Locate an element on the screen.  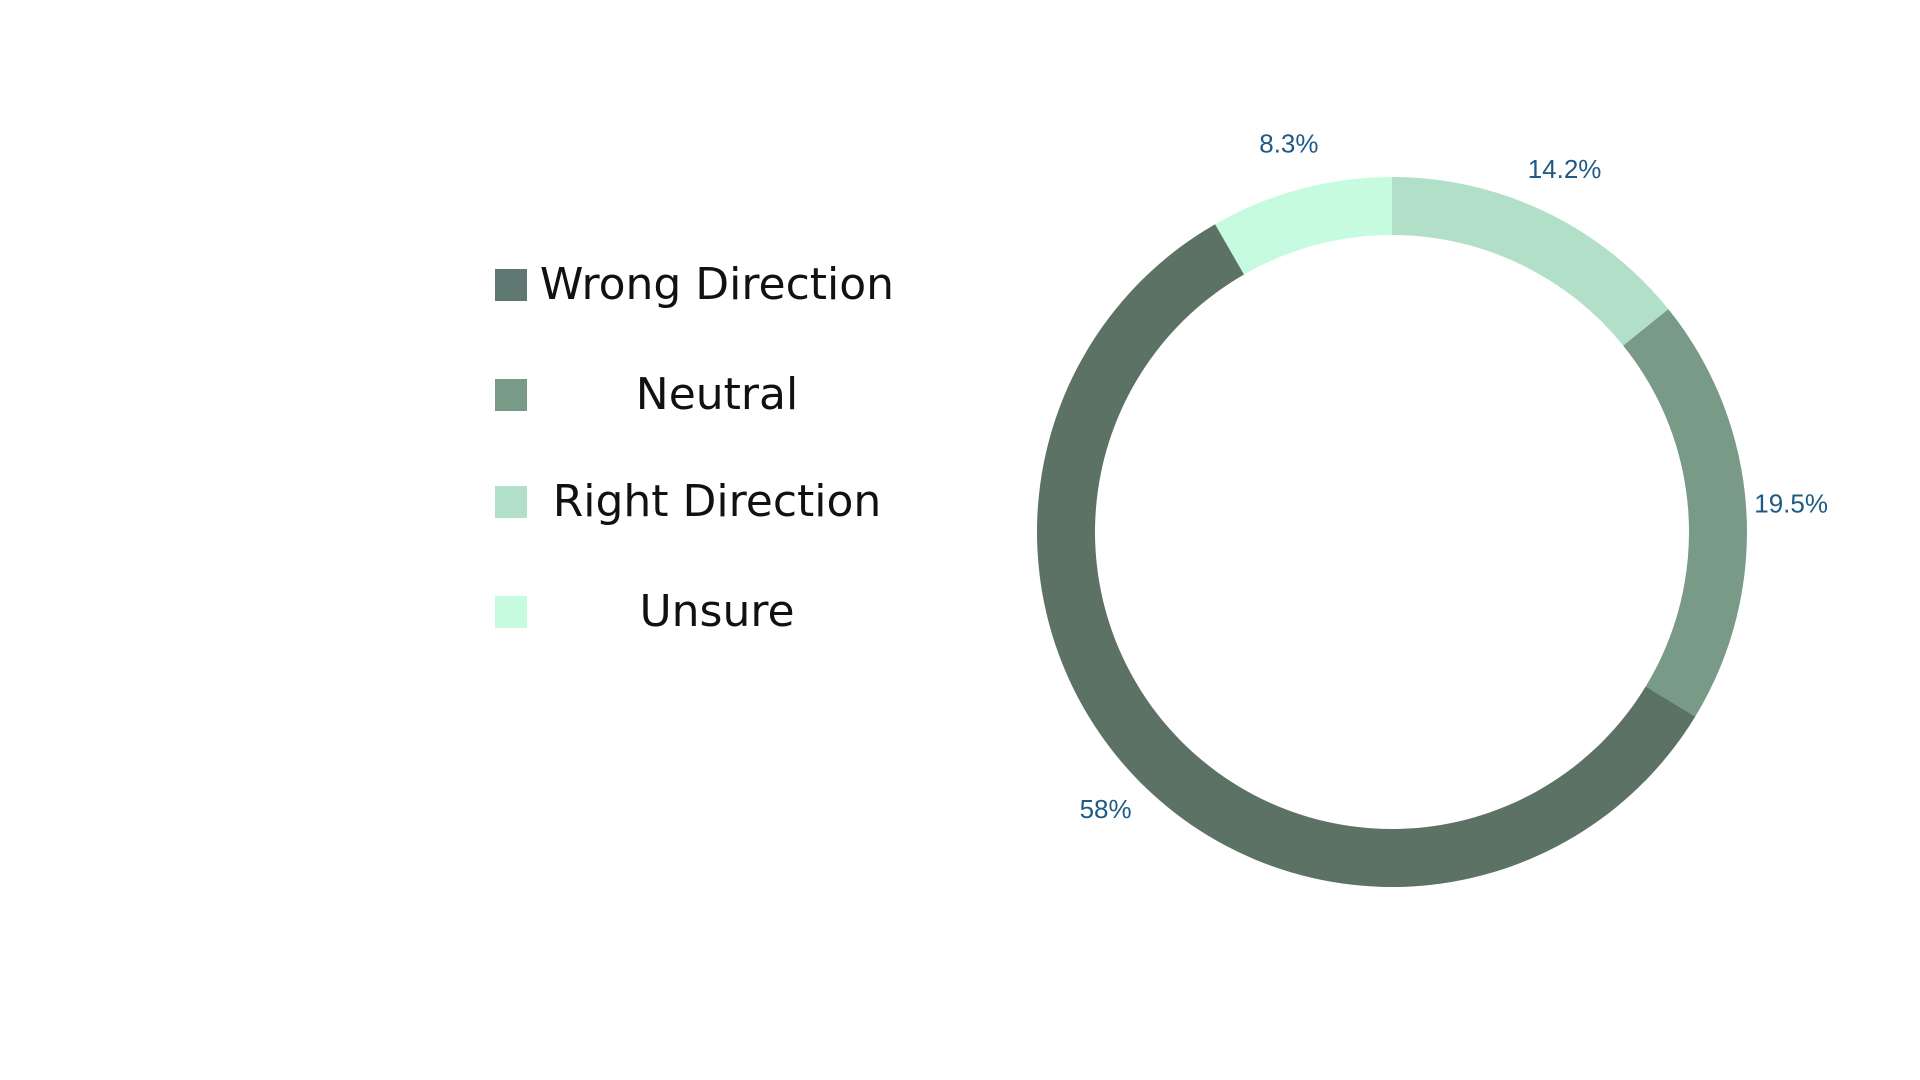
legend-swatch-unsure is located at coordinates (511, 612).